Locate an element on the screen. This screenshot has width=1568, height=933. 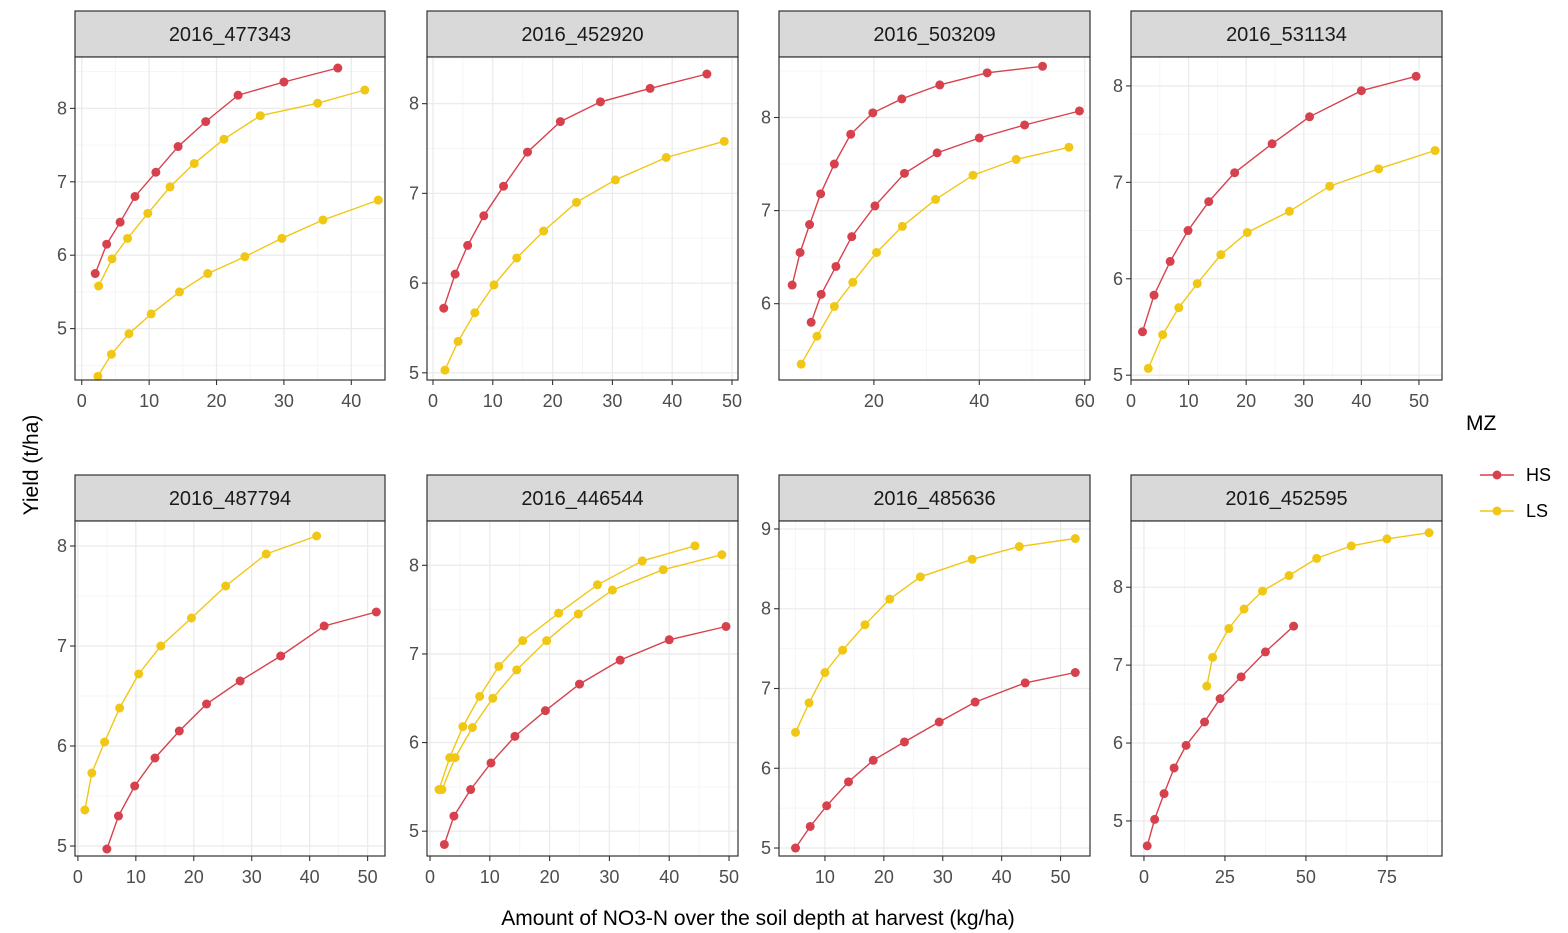
legend-dot-hs is located at coordinates (1497, 475).